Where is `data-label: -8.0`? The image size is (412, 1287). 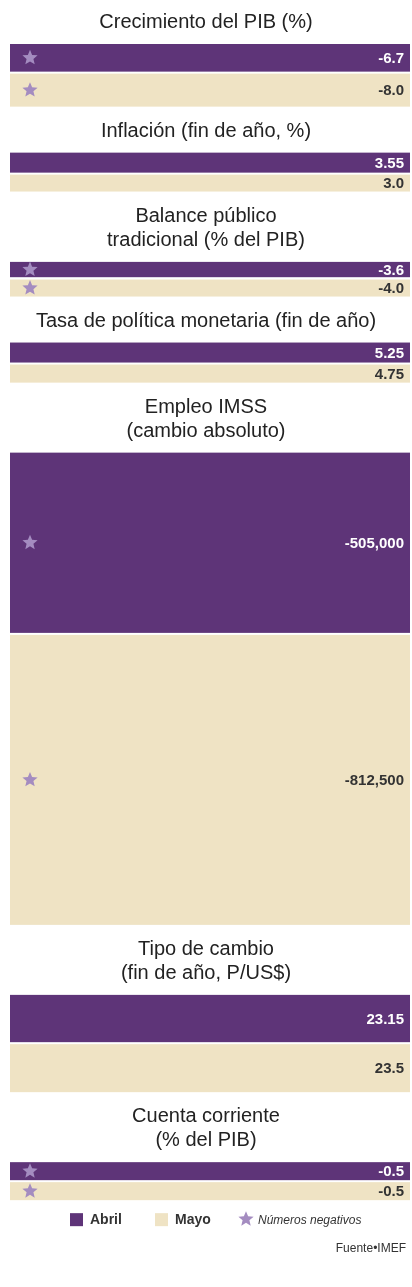 data-label: -8.0 is located at coordinates (391, 90).